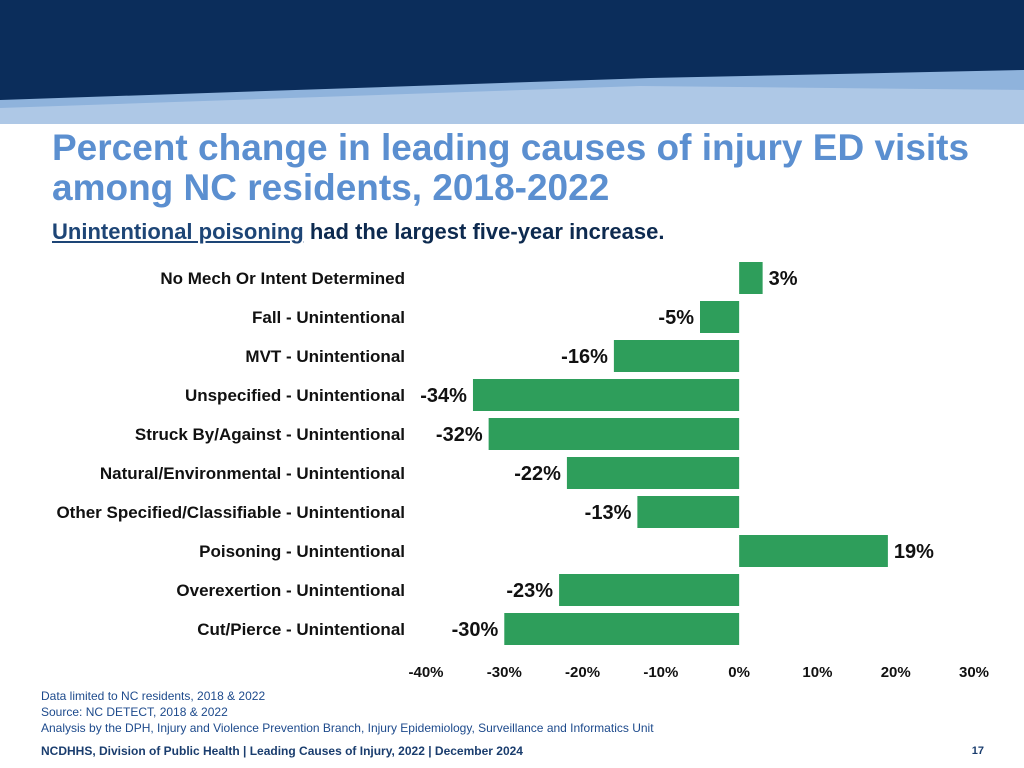 The height and width of the screenshot is (768, 1024). I want to click on x-tick-label: -10%, so click(660, 672).